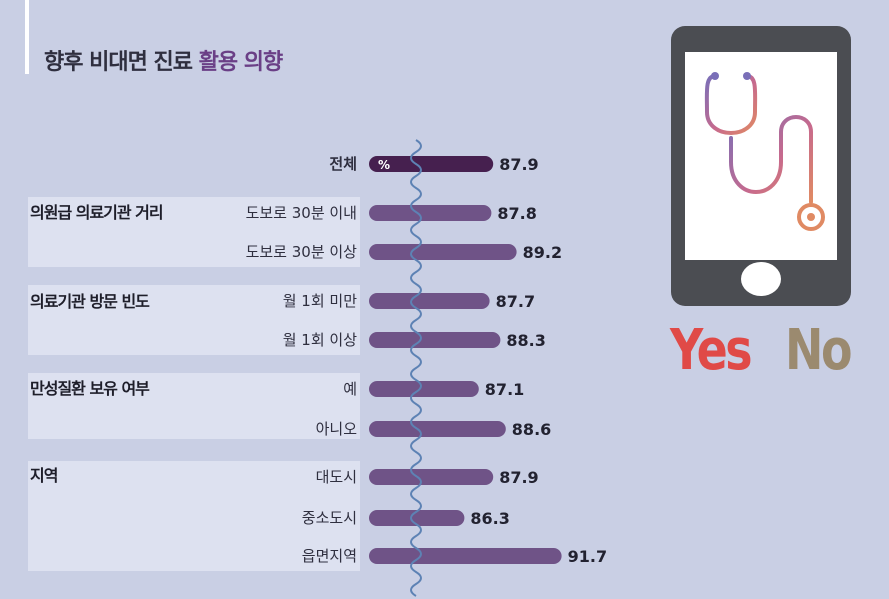  I want to click on title-main: 향후 비대면 진료, so click(118, 62).